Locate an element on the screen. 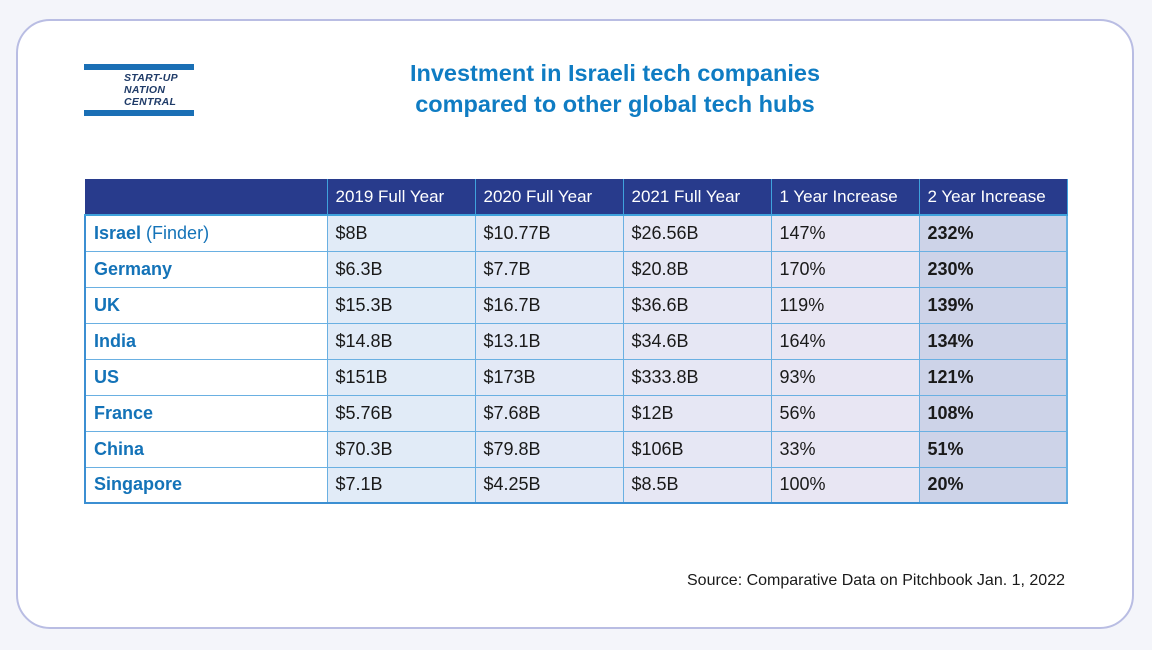  table-row: France $5.76B $7.68B $12B 56% 108% is located at coordinates (576, 413).